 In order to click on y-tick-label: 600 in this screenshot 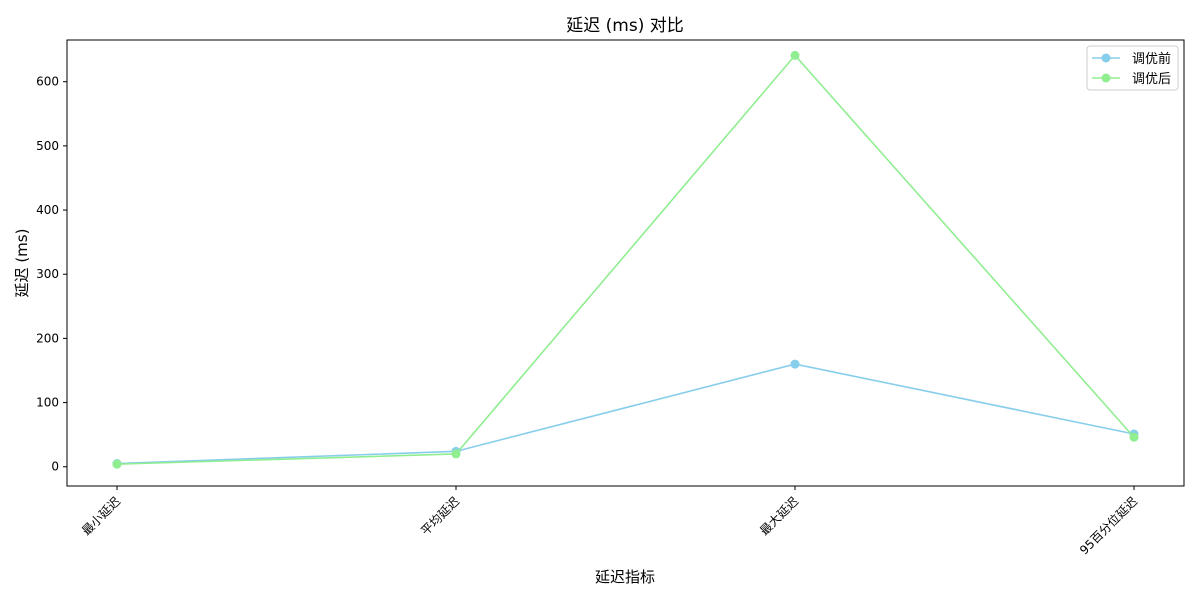, I will do `click(47, 82)`.